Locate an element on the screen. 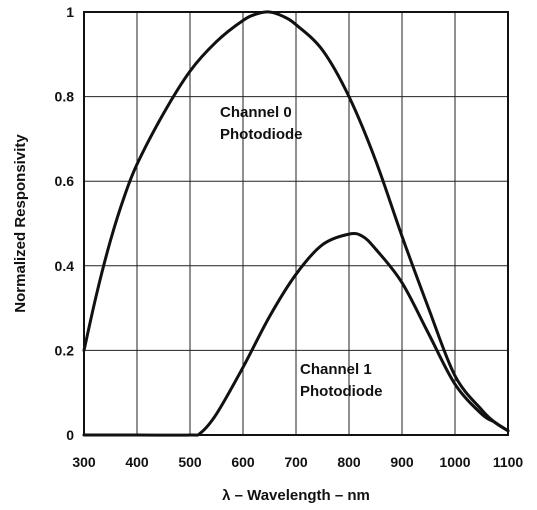 The width and height of the screenshot is (537, 510). y-tick-label-4: 0.8 is located at coordinates (65, 97).